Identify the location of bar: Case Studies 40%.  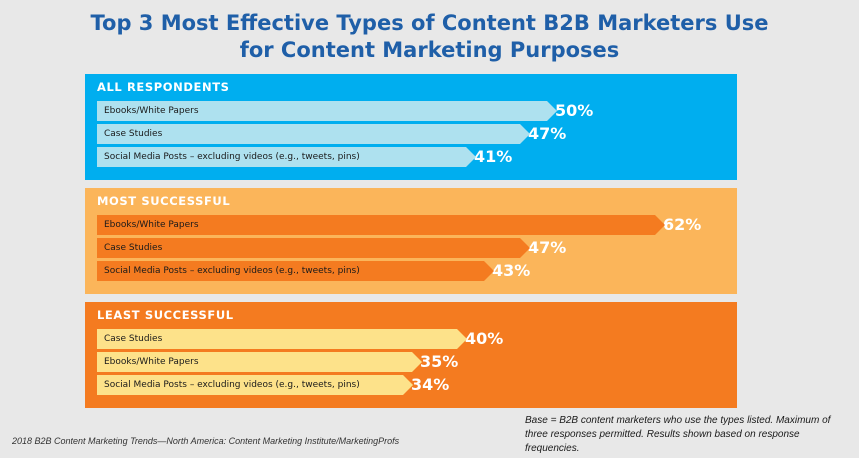
(300, 339).